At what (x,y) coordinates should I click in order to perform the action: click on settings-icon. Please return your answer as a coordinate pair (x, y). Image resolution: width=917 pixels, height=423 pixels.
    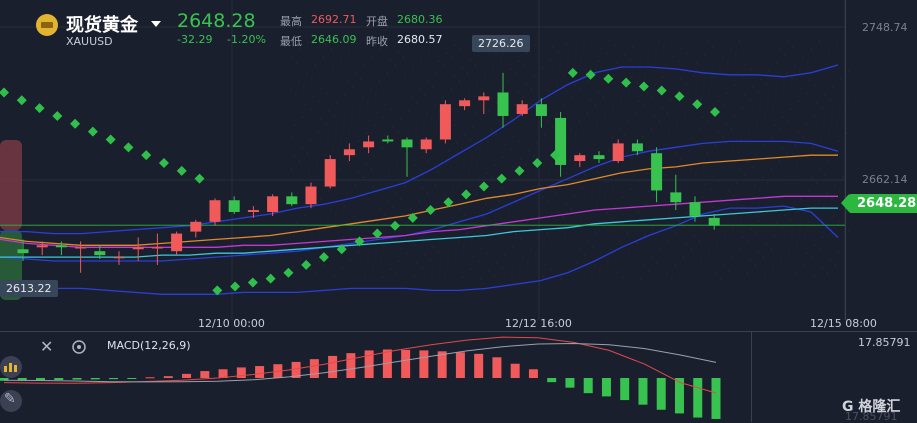
    Looking at the image, I should click on (79, 347).